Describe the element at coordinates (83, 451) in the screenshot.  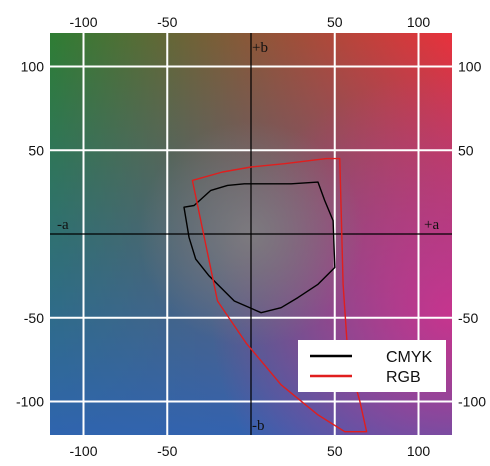
I see `x-tick-label-bottom: -100` at that location.